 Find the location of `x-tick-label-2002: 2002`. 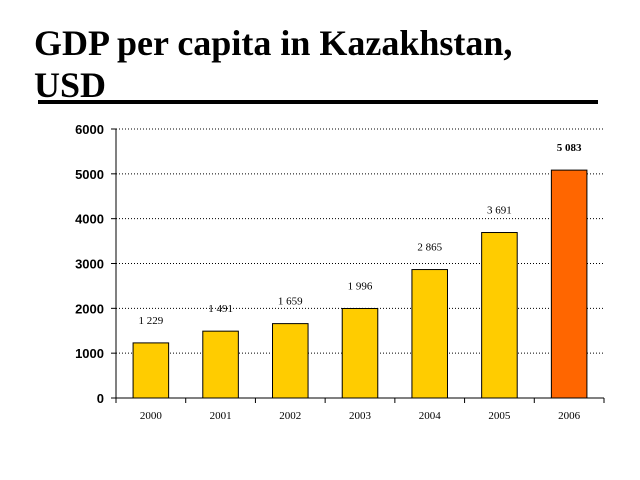

x-tick-label-2002: 2002 is located at coordinates (290, 416).